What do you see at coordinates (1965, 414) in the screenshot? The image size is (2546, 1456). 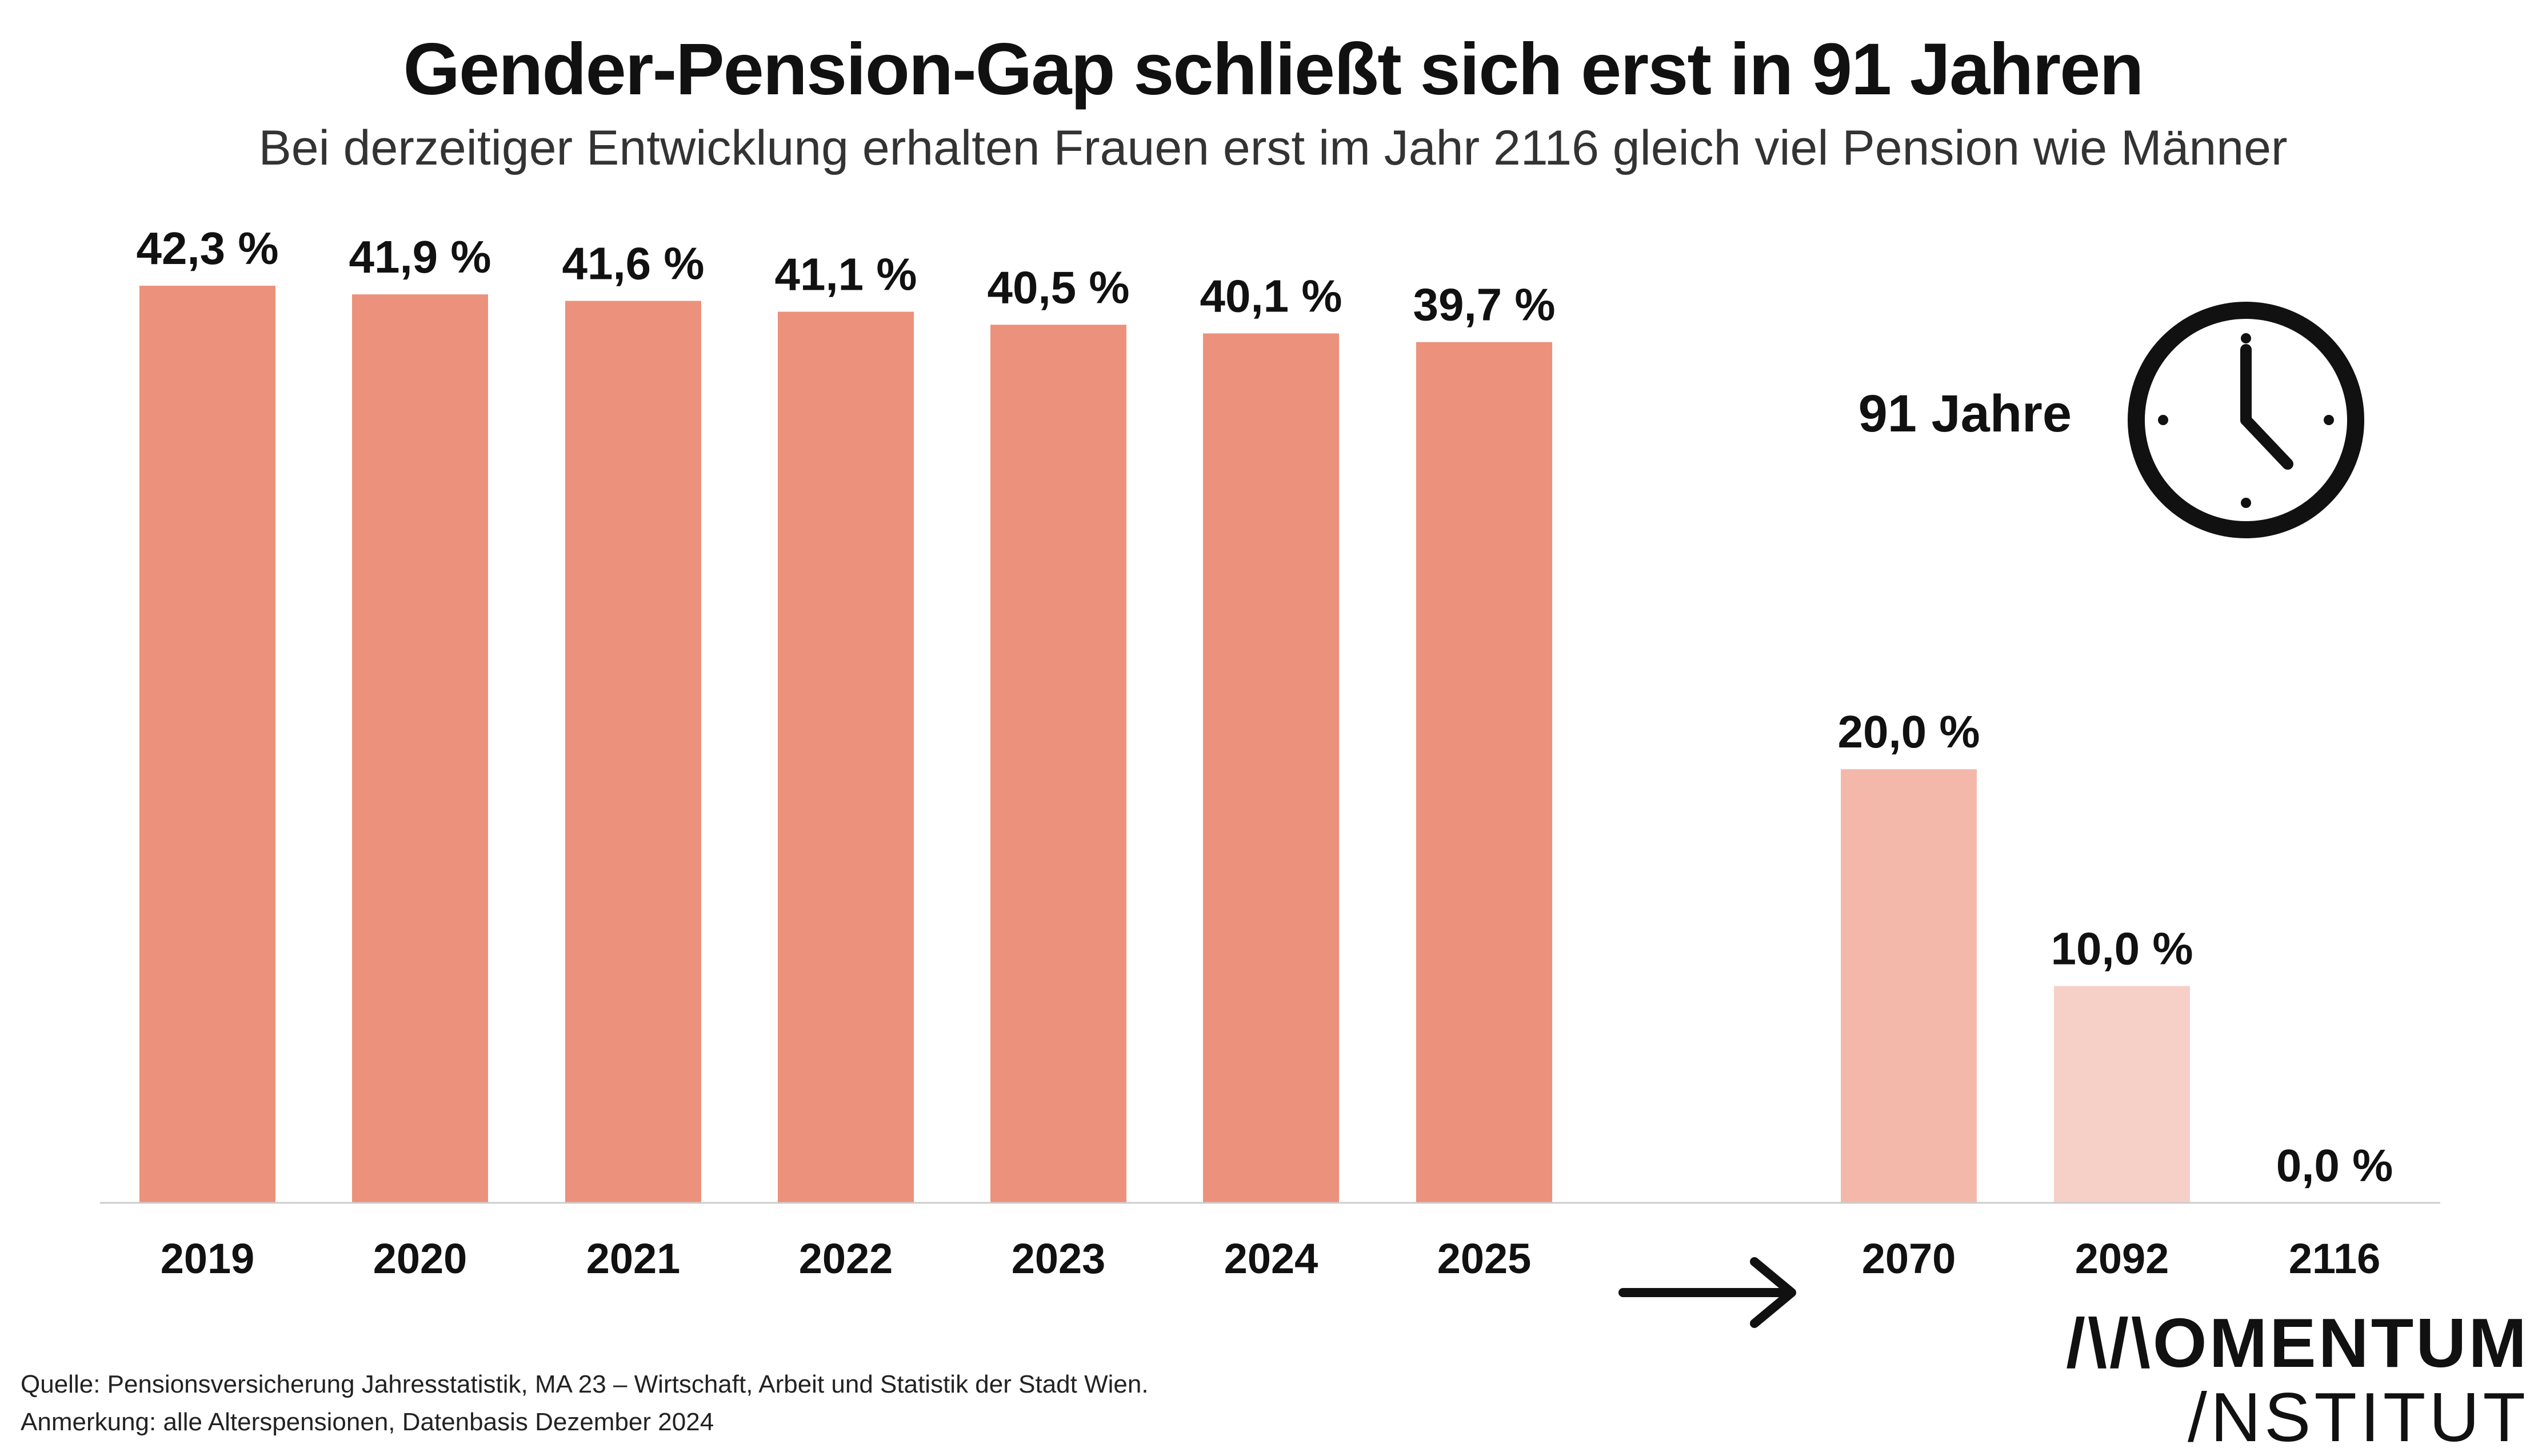 I see `duration-annotation: 91 Jahre` at bounding box center [1965, 414].